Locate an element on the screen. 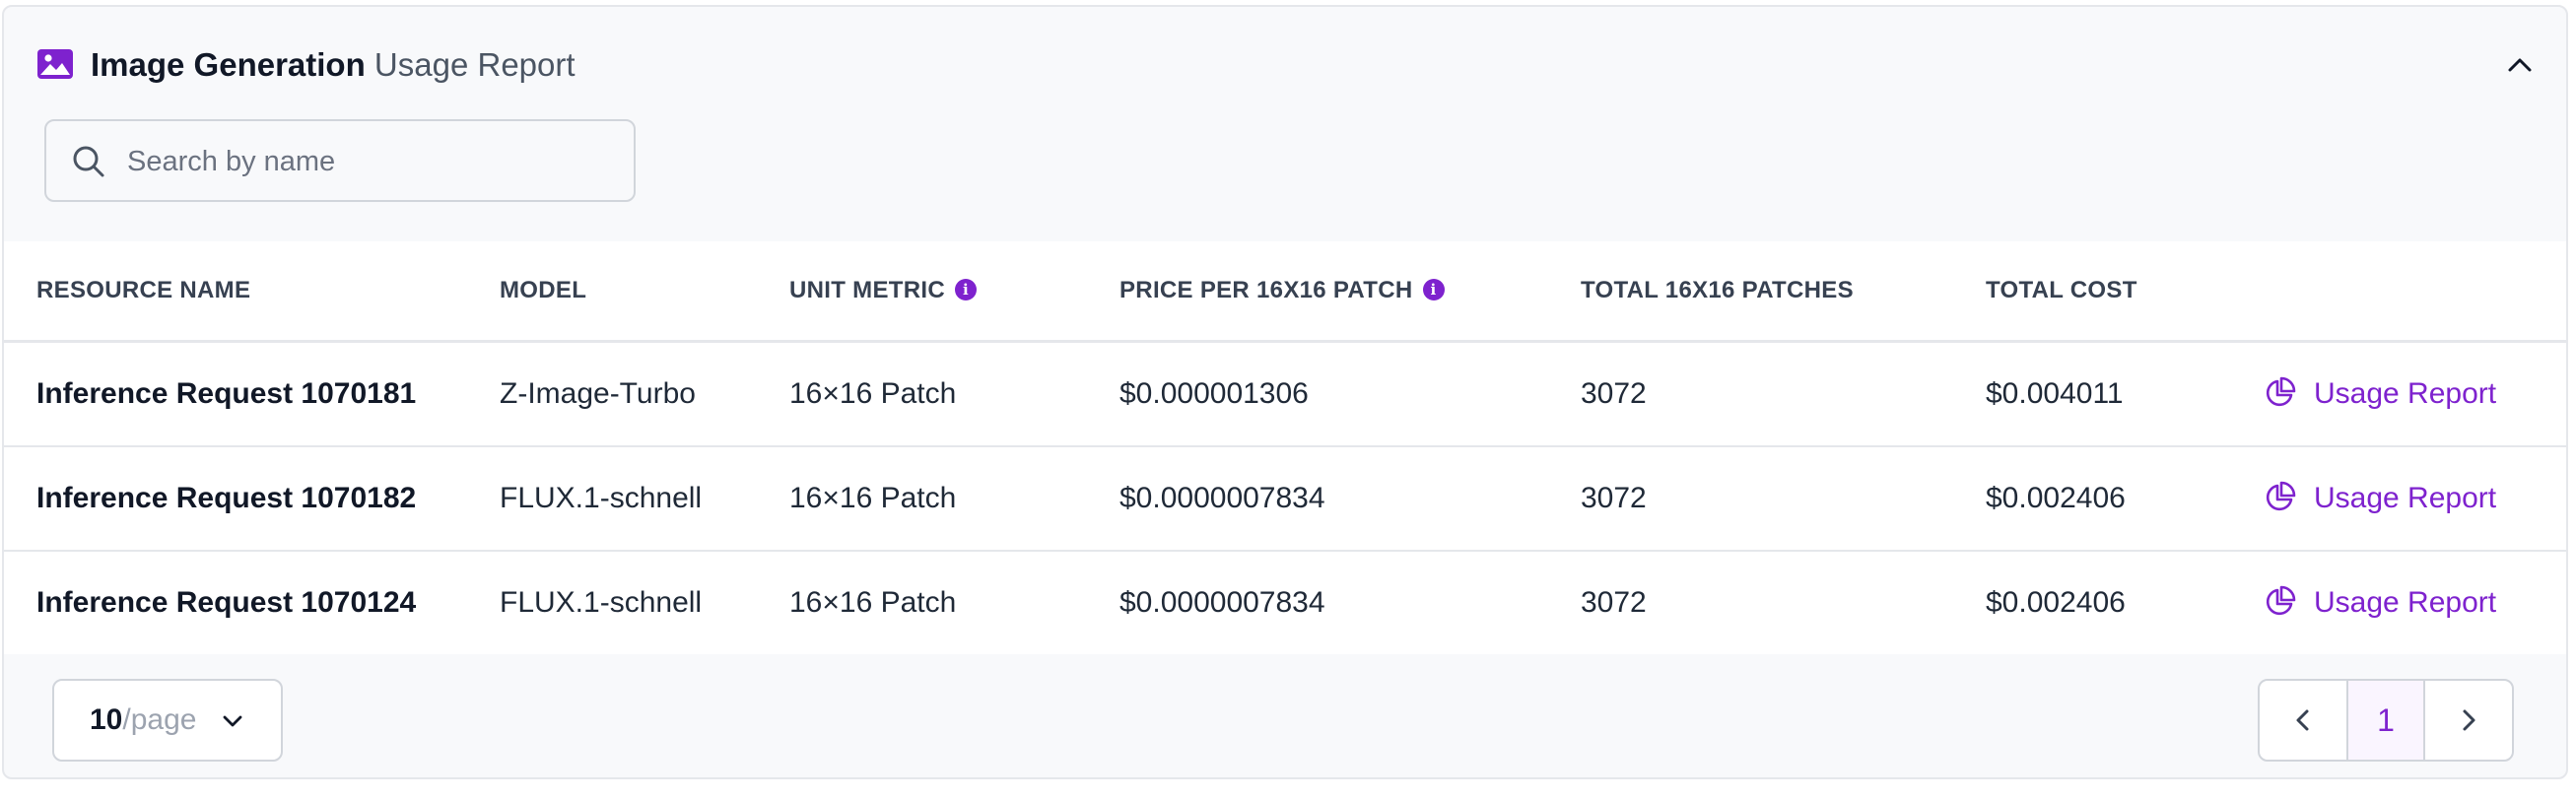 Image resolution: width=2576 pixels, height=800 pixels. resource-name: Inference Request 1070182 is located at coordinates (227, 498).